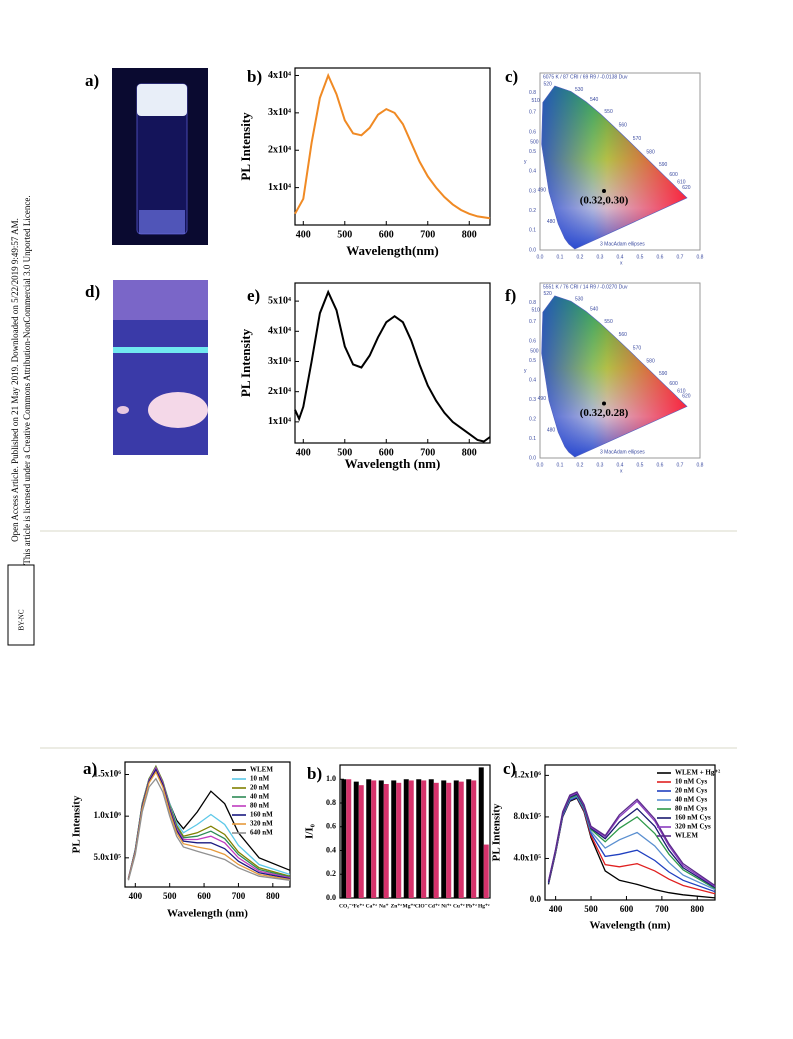 This screenshot has height=1039, width=793. I want to click on cie-wavelength: 600, so click(673, 175).